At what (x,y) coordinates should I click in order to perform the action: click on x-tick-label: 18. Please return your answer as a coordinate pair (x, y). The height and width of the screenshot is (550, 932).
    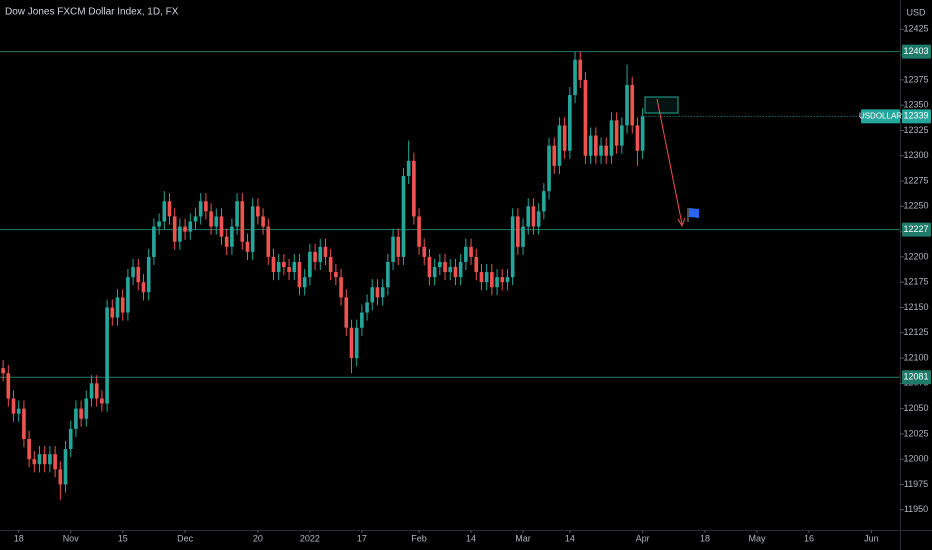
    Looking at the image, I should click on (19, 538).